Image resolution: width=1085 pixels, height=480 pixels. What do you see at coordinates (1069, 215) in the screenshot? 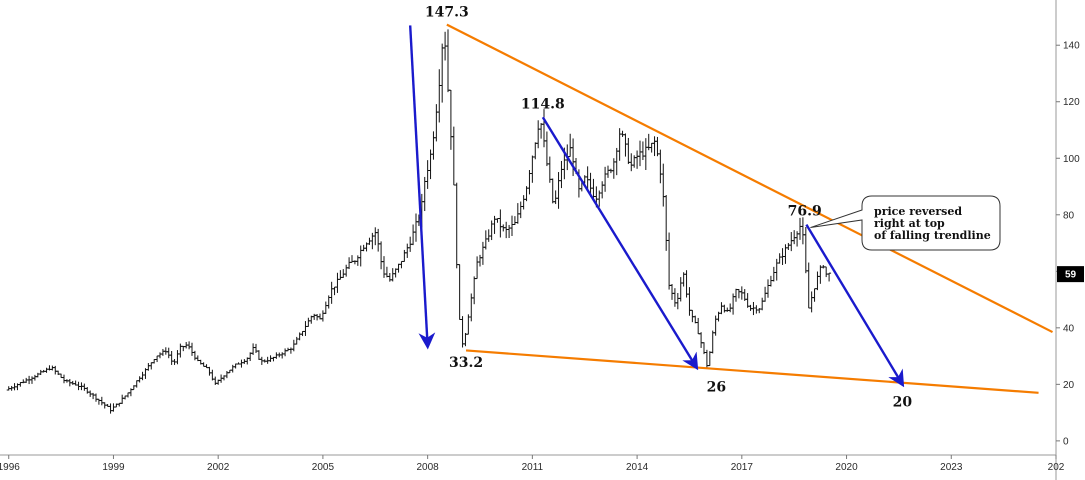
I see `y-tick-label: 80` at bounding box center [1069, 215].